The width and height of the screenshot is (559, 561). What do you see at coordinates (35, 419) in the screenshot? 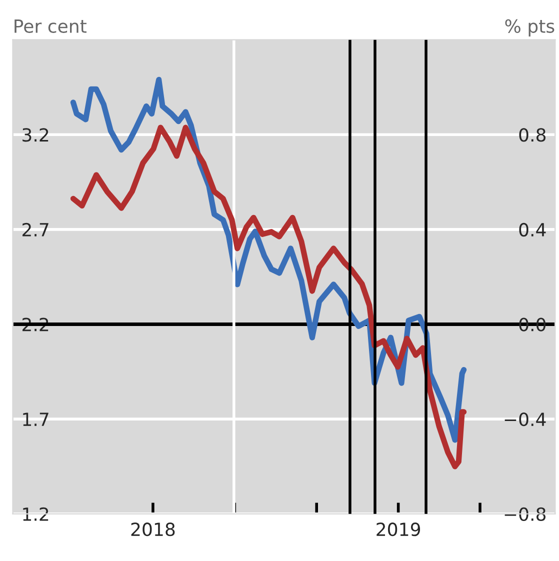
I see `y-tick-label: 1.7` at bounding box center [35, 419].